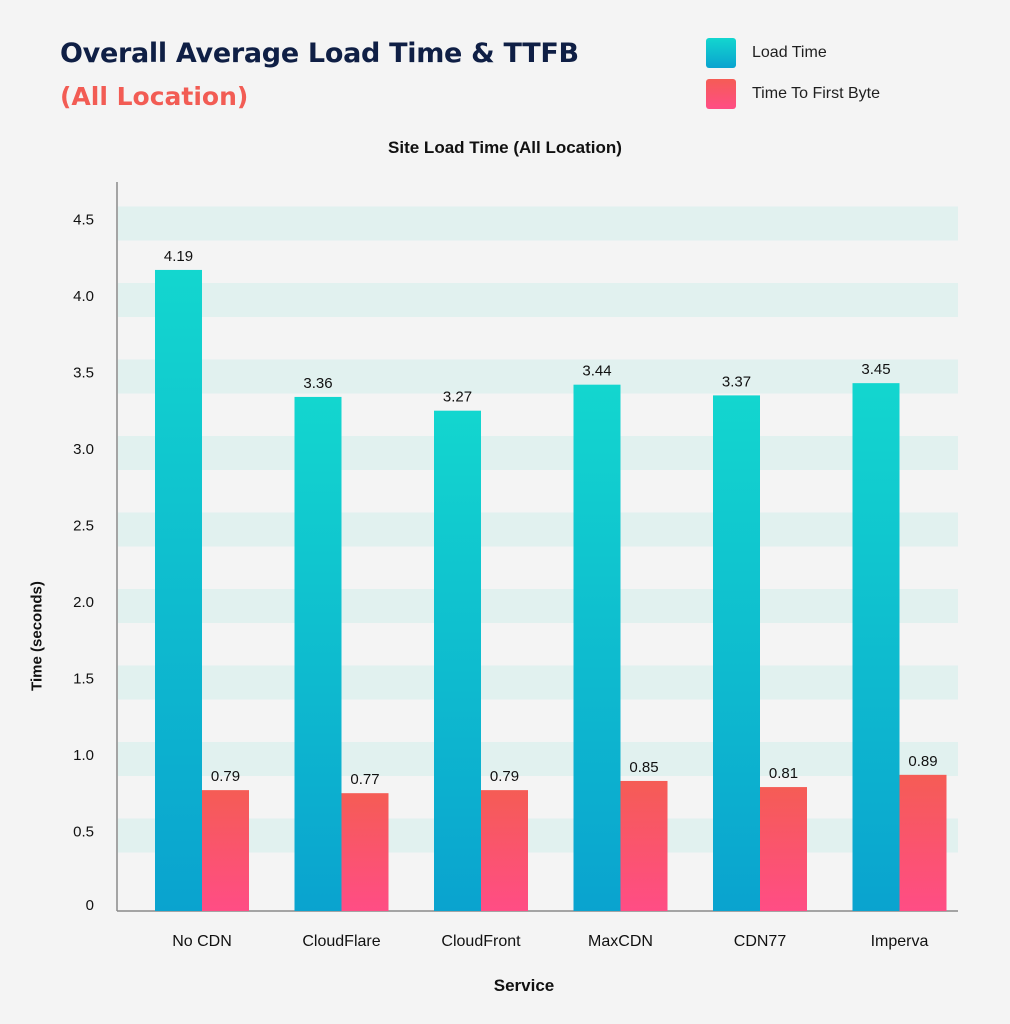  I want to click on legend-item-load-time: Load Time, so click(793, 53).